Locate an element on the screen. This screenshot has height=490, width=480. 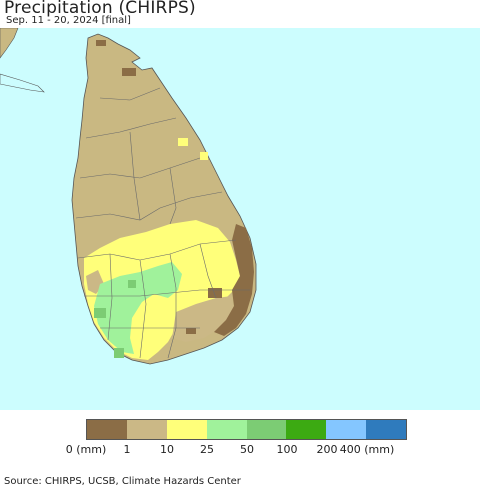
legend-tick-1: 1 is located at coordinates (127, 449).